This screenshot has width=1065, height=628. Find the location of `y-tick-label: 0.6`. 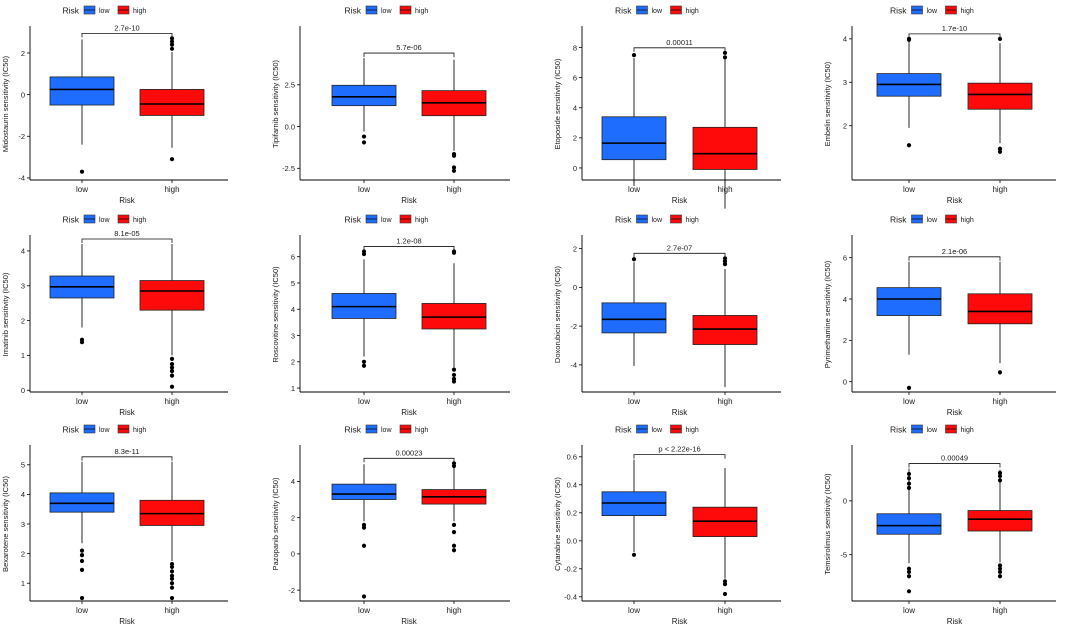

y-tick-label: 0.6 is located at coordinates (572, 457).